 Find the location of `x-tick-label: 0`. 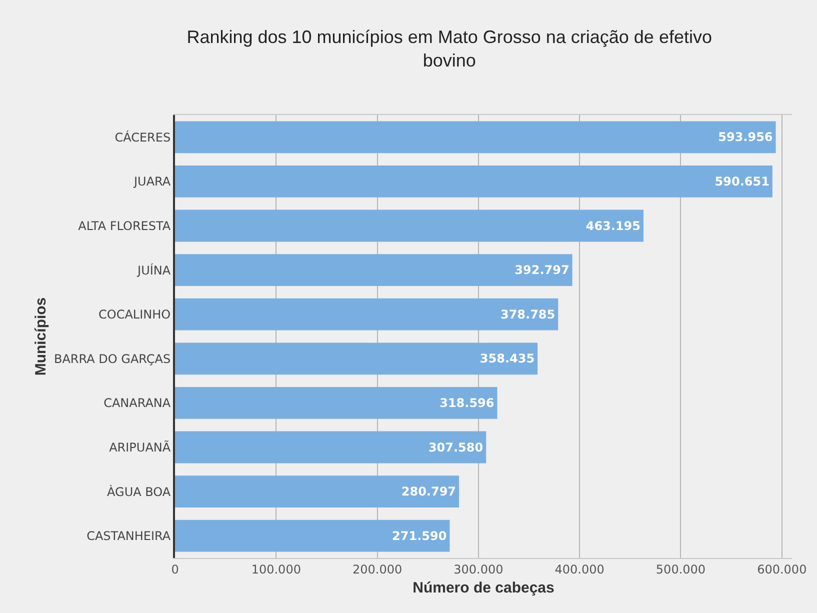

x-tick-label: 0 is located at coordinates (175, 569).